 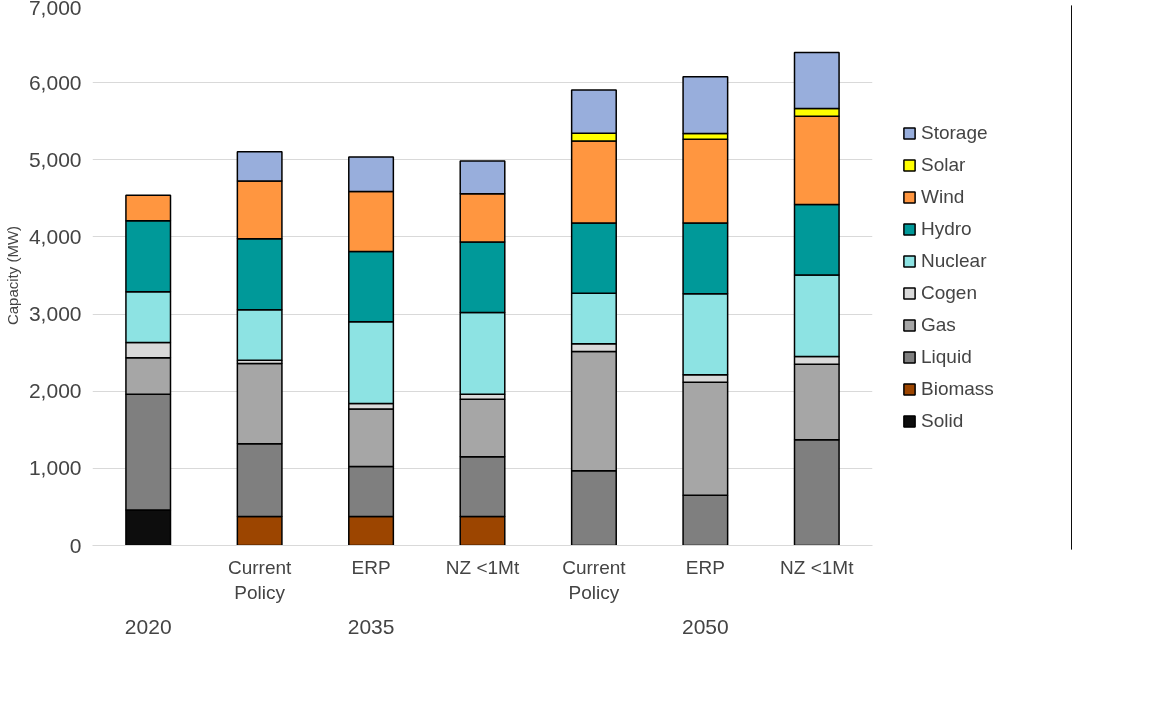 What do you see at coordinates (55, 159) in the screenshot?
I see `y-tick-label: 5,000` at bounding box center [55, 159].